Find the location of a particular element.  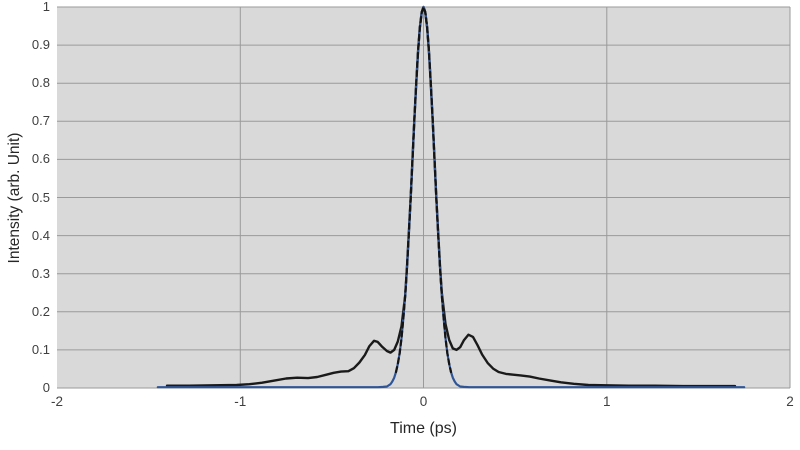

x-tick-label: -2 is located at coordinates (57, 401).